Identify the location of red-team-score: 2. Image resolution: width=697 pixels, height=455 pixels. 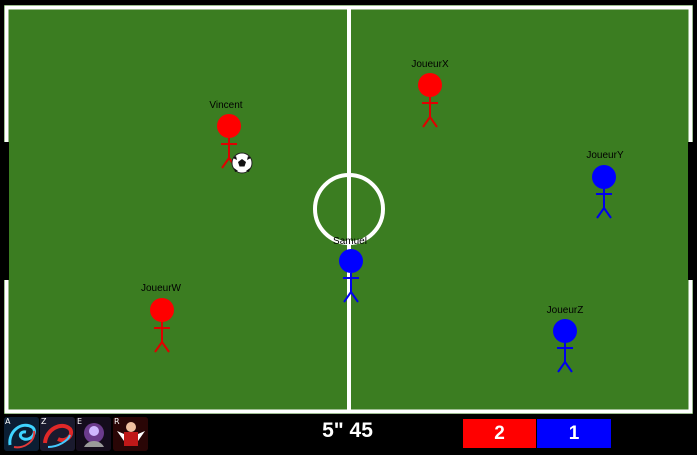
(499, 433).